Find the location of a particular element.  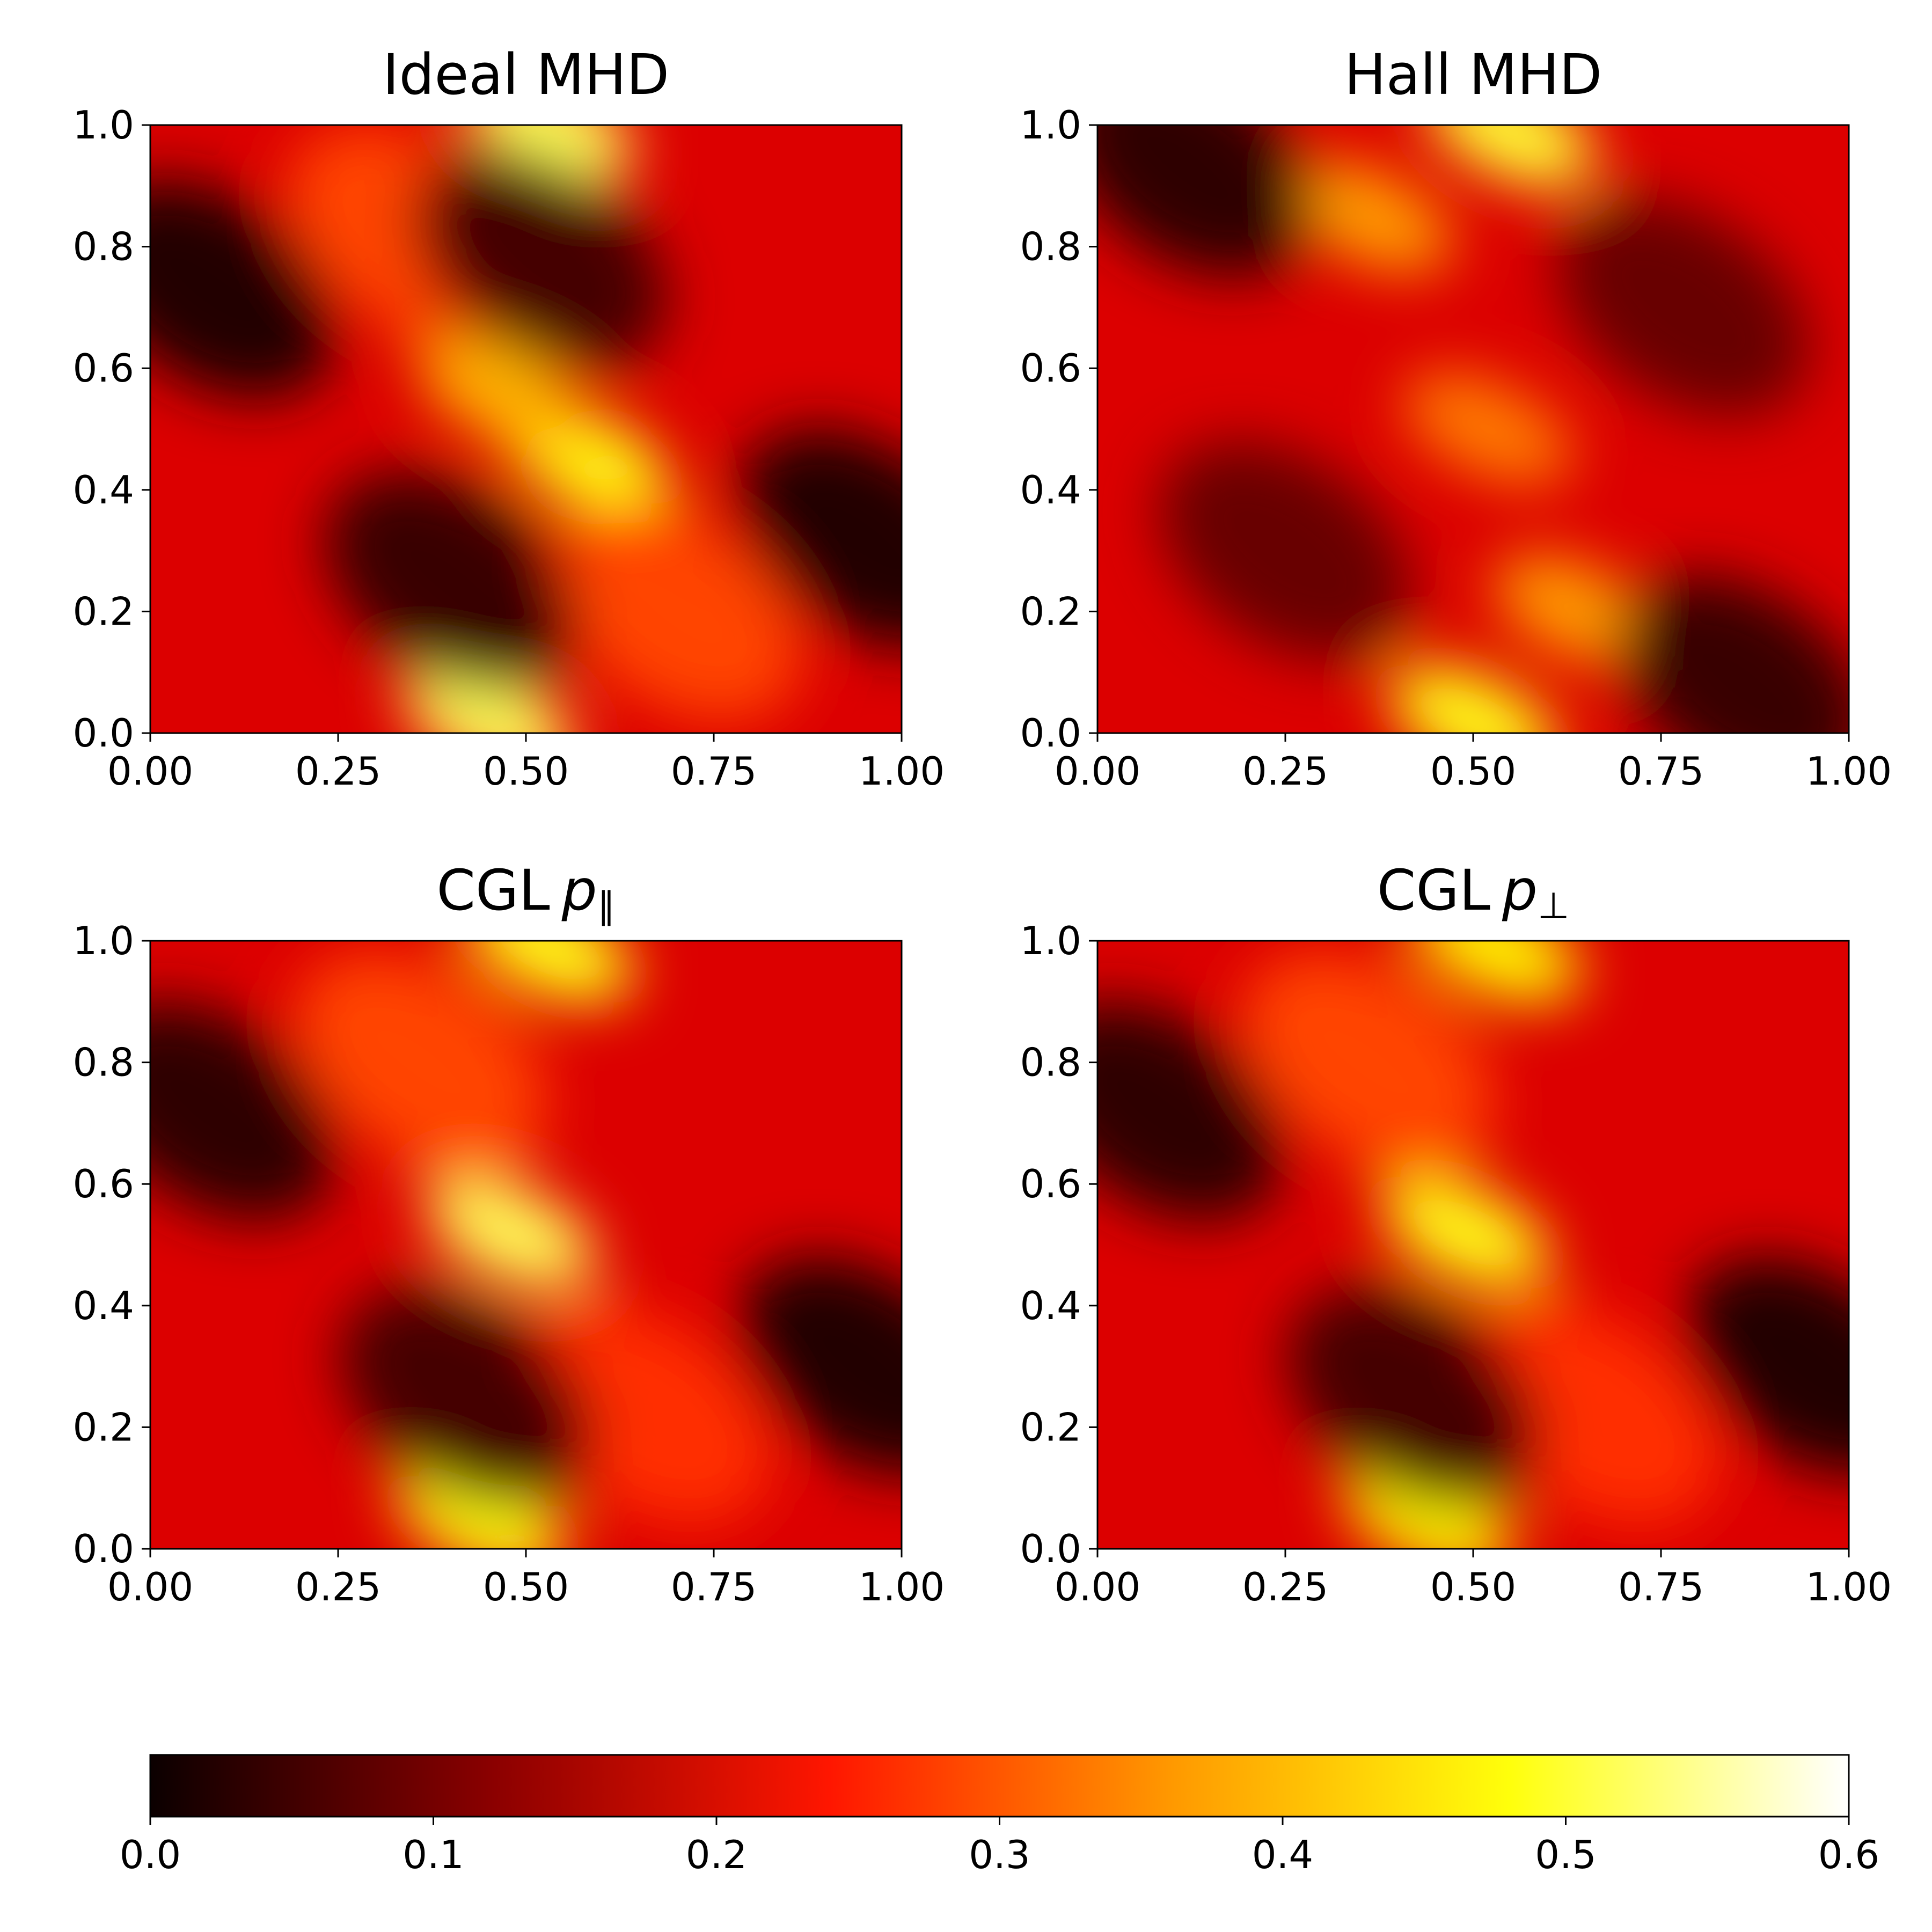

colorbar-tick-label: 0.0 is located at coordinates (150, 1854).